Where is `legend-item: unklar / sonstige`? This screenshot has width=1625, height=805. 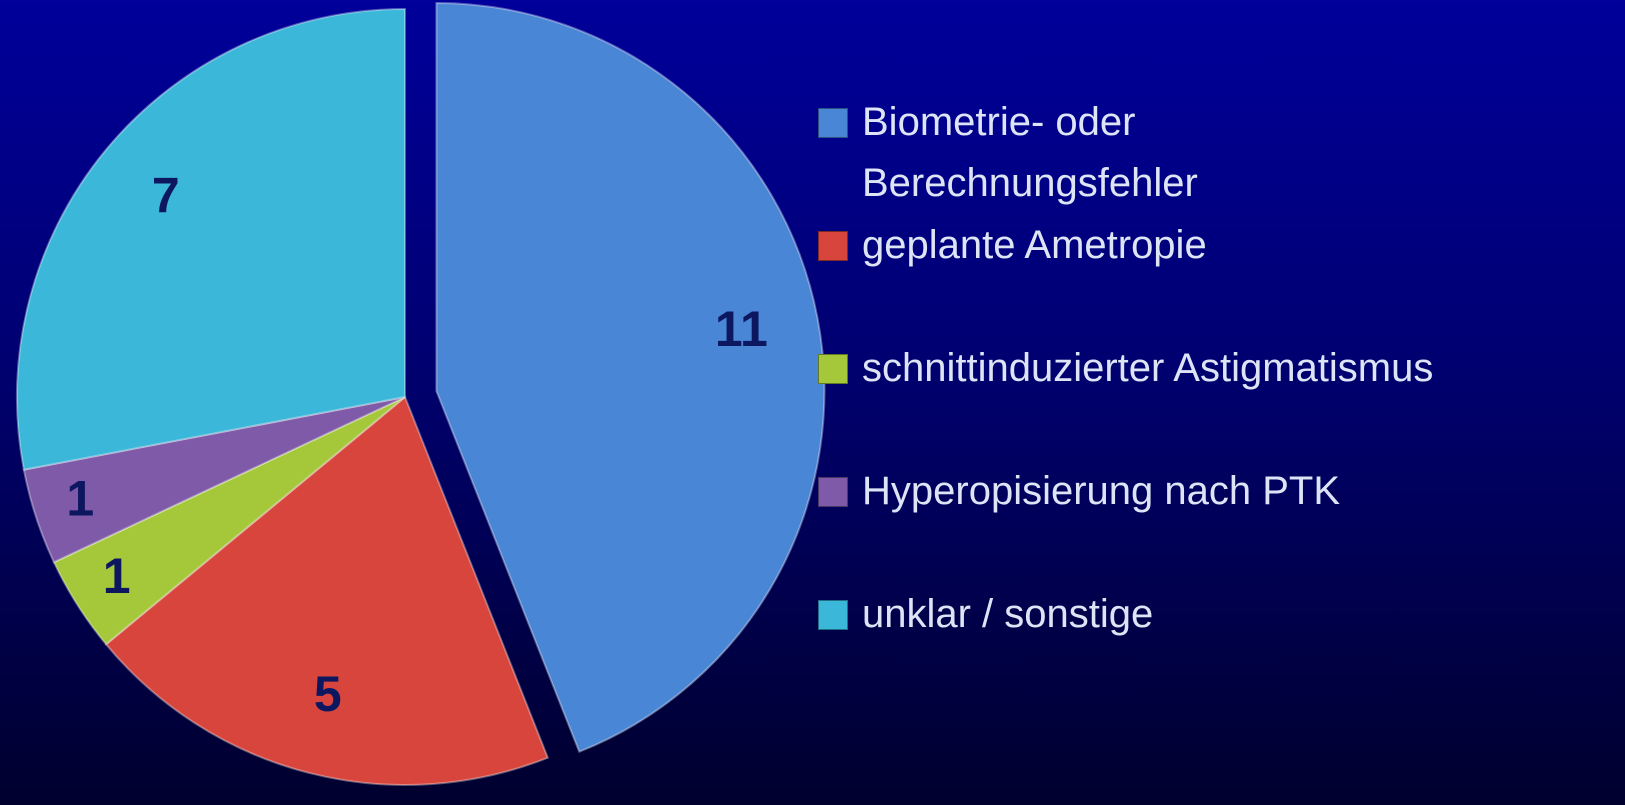 legend-item: unklar / sonstige is located at coordinates (985, 614).